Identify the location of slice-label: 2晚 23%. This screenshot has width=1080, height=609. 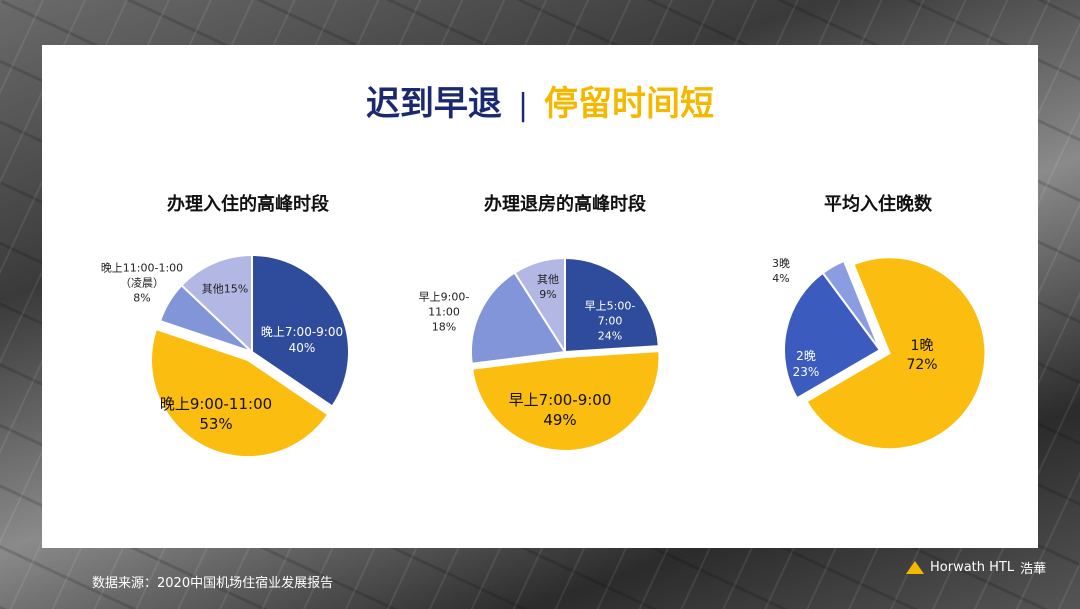
(806, 364).